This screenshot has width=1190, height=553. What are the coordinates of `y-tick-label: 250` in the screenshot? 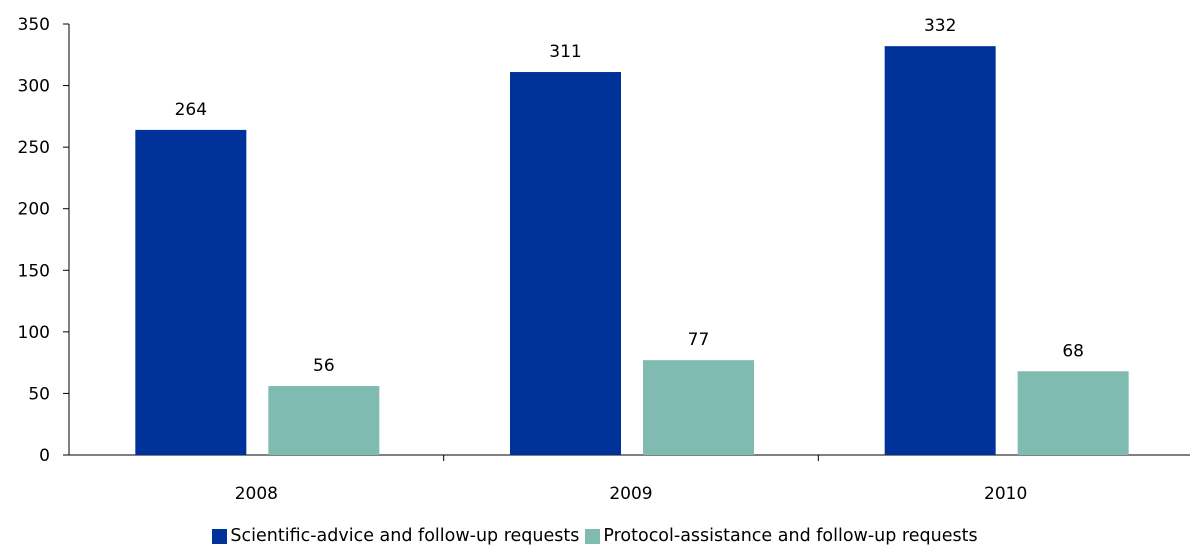 It's located at (34, 148).